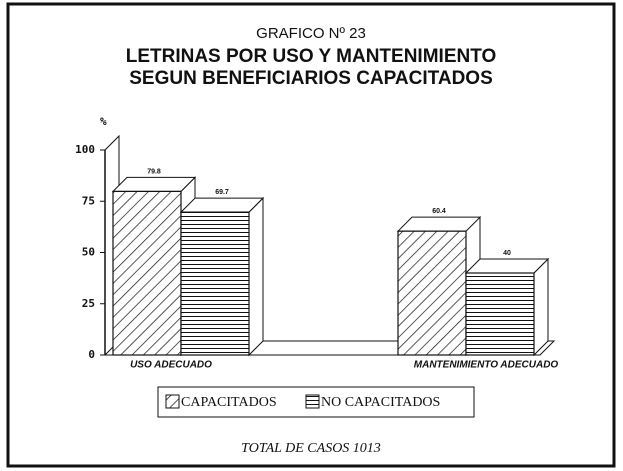  What do you see at coordinates (229, 402) in the screenshot?
I see `legend-label: CAPACITADOS` at bounding box center [229, 402].